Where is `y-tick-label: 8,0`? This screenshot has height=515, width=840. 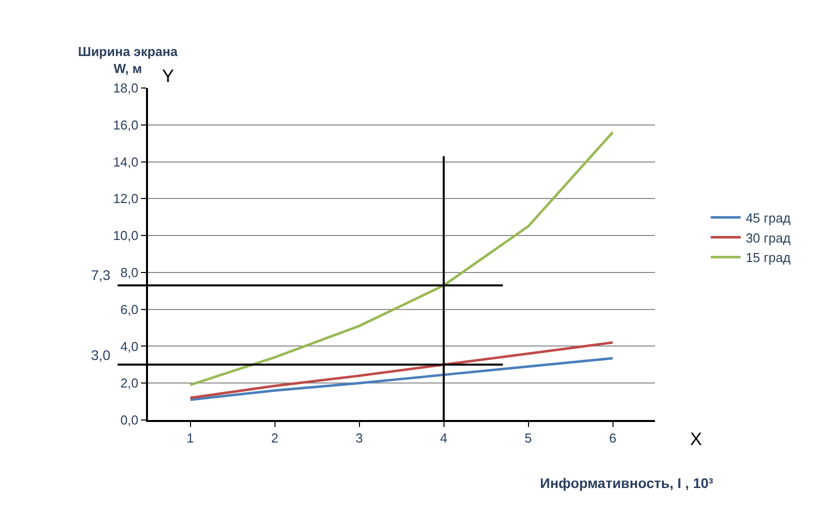 y-tick-label: 8,0 is located at coordinates (129, 272).